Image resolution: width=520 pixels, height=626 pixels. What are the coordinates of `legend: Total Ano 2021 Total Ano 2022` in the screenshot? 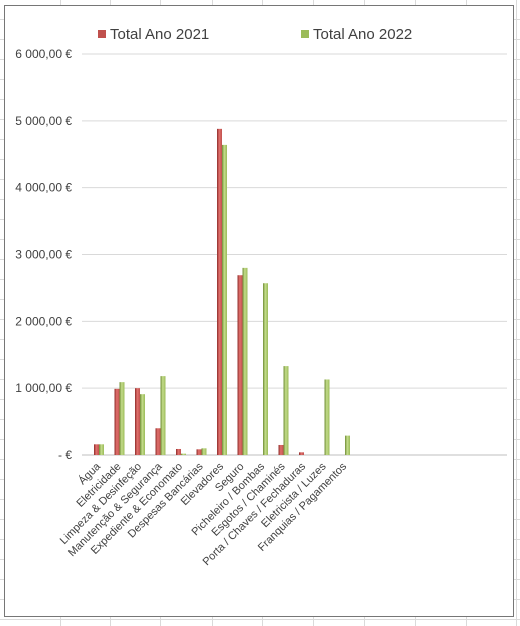 It's located at (255, 34).